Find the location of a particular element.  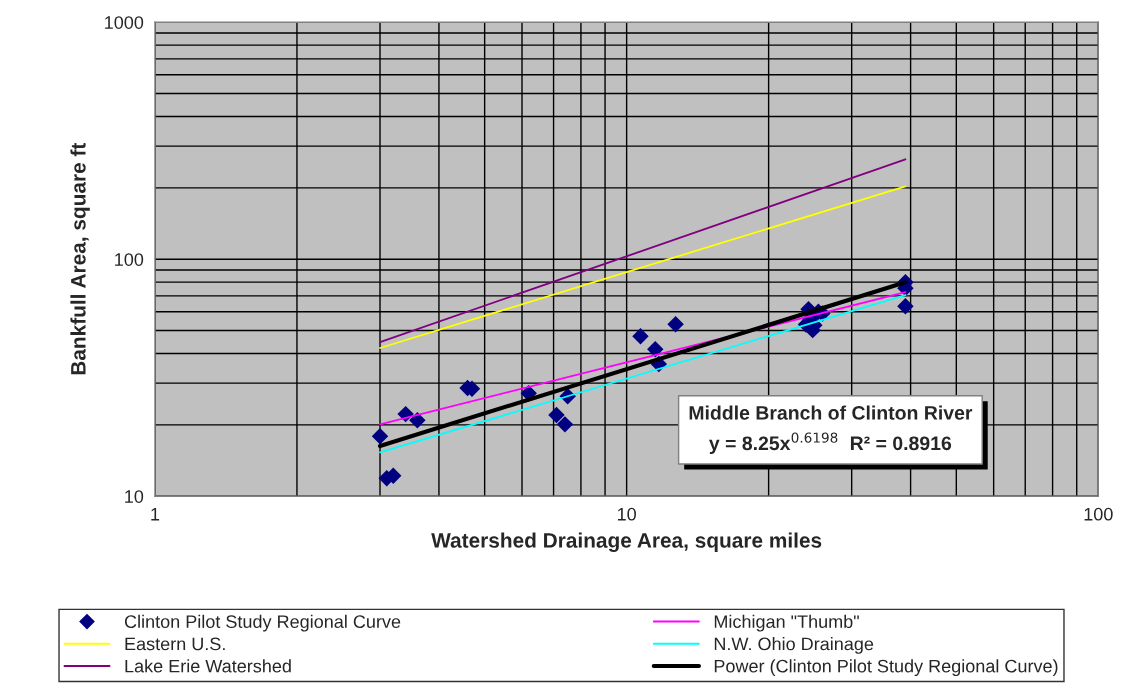

annotation: y = 8.25x$^{0.6198}$ R² = 0.8916 is located at coordinates (830, 443).